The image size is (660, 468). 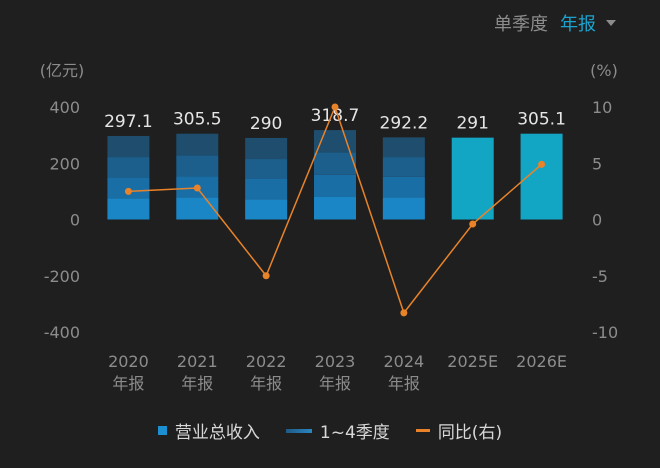 I want to click on chart-legend: 营业总收入 1~4季度 同比(右), so click(x=330, y=430).